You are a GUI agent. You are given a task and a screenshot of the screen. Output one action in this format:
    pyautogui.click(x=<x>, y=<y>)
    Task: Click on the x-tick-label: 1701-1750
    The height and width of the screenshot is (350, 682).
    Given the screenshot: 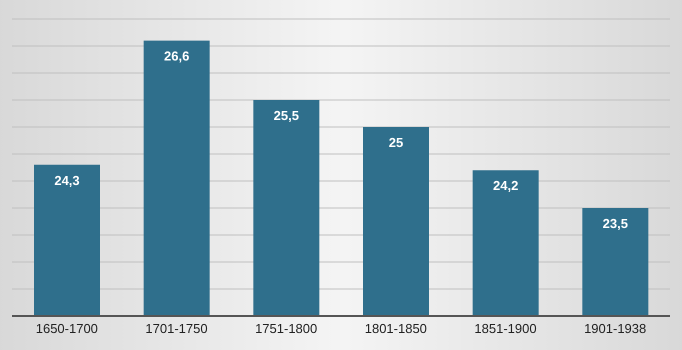 What is the action you would take?
    pyautogui.click(x=176, y=328)
    